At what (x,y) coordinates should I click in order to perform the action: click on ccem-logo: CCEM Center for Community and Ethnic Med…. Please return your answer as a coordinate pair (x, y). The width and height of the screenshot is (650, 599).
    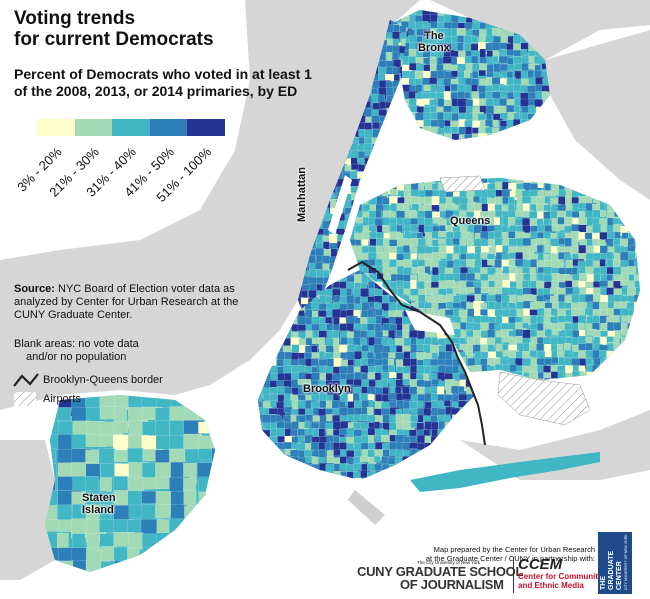
    Looking at the image, I should click on (558, 575).